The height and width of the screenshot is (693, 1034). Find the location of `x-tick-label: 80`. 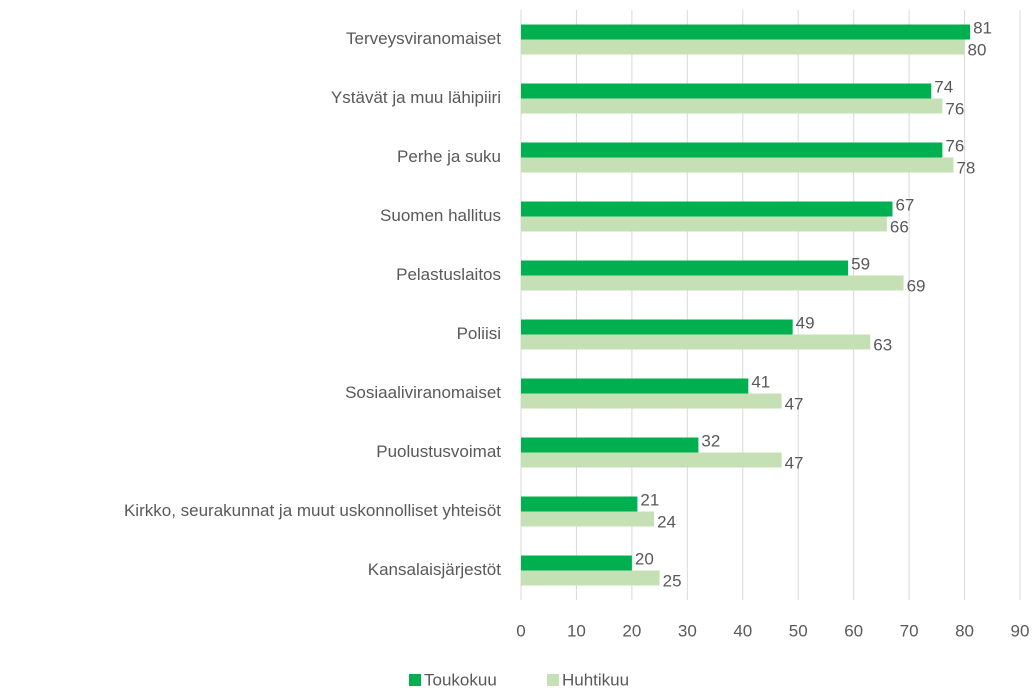

x-tick-label: 80 is located at coordinates (964, 630).